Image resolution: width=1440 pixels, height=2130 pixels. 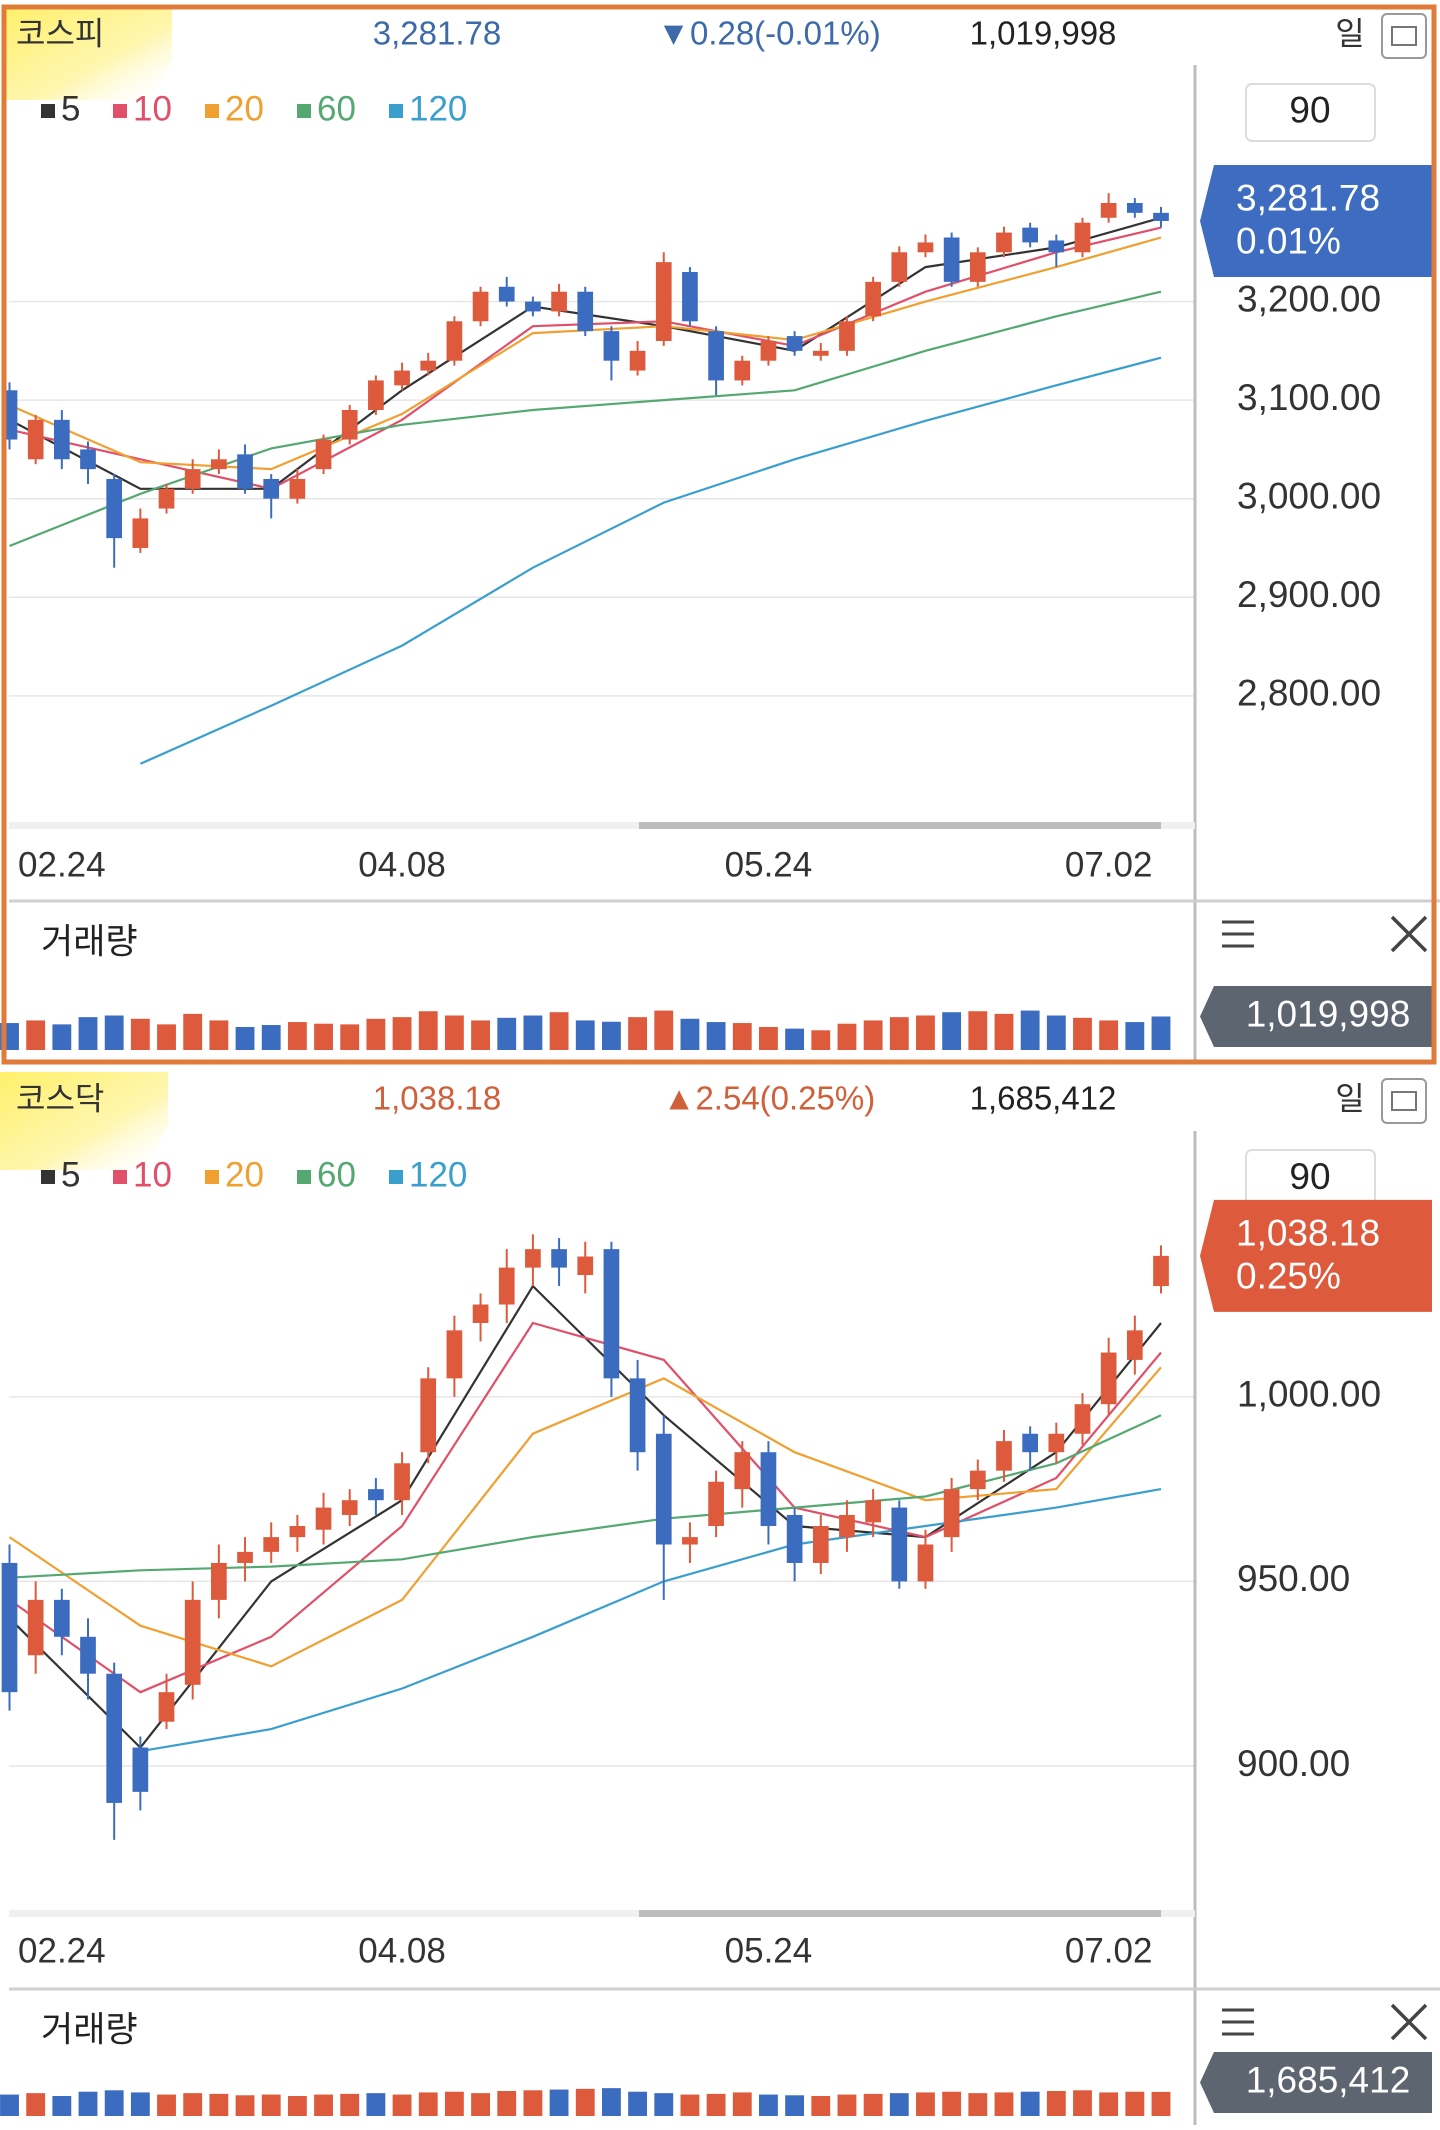 I want to click on volume-badge-label: 1,019,998, so click(x=1328, y=1013).